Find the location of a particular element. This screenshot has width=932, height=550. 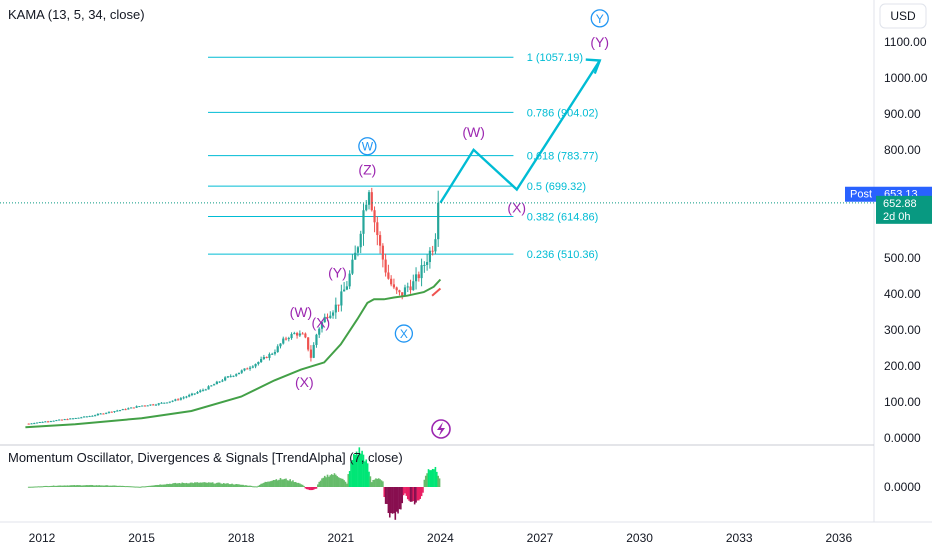

projection-path is located at coordinates (520, 131).